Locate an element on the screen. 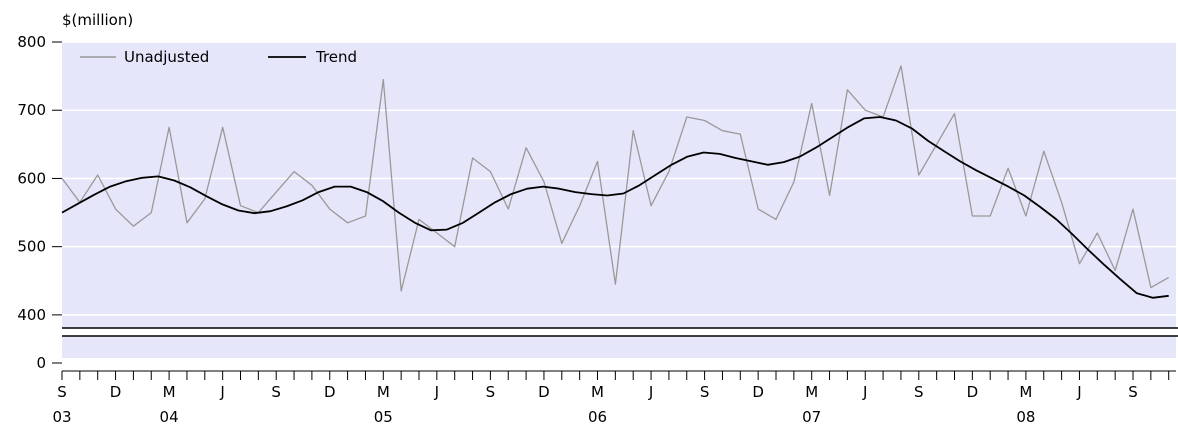 Image resolution: width=1178 pixels, height=425 pixels. y-tick-label: 700 is located at coordinates (31, 110).